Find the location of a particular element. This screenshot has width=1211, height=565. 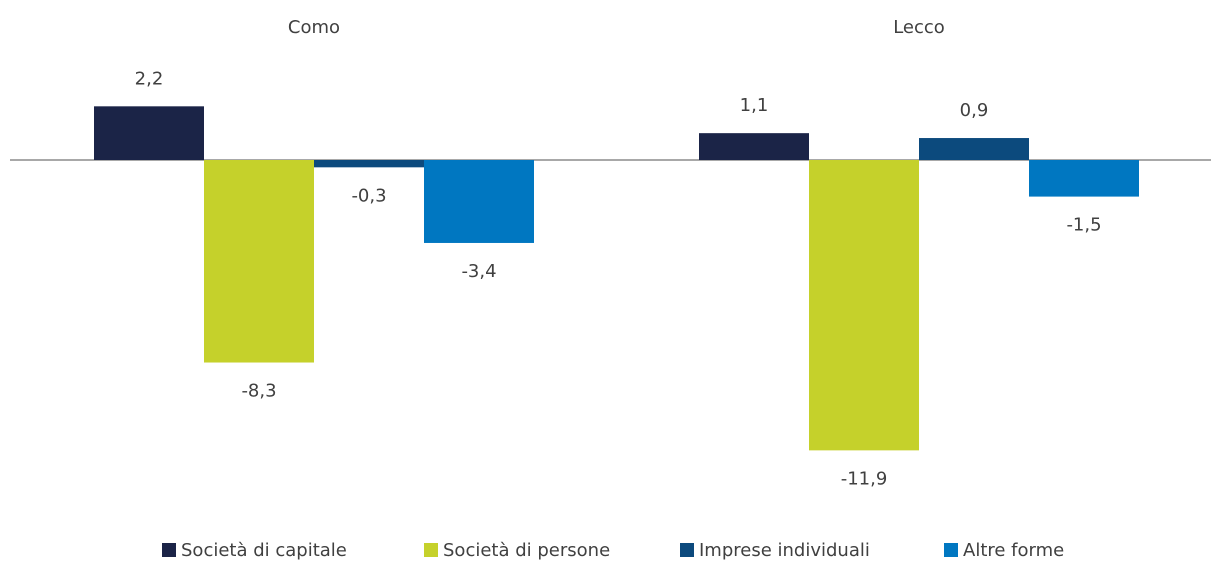

data-label: -0,3 is located at coordinates (368, 195).